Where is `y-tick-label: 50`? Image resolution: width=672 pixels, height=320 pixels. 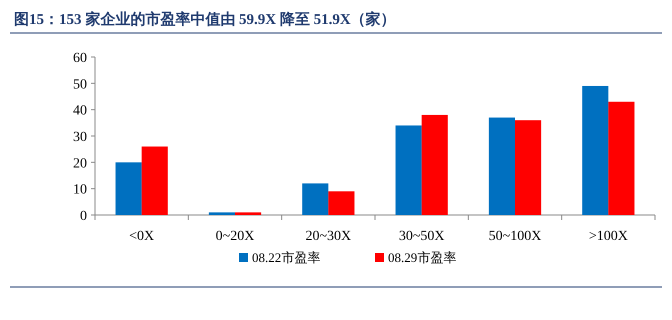 y-tick-label: 50 is located at coordinates (80, 84).